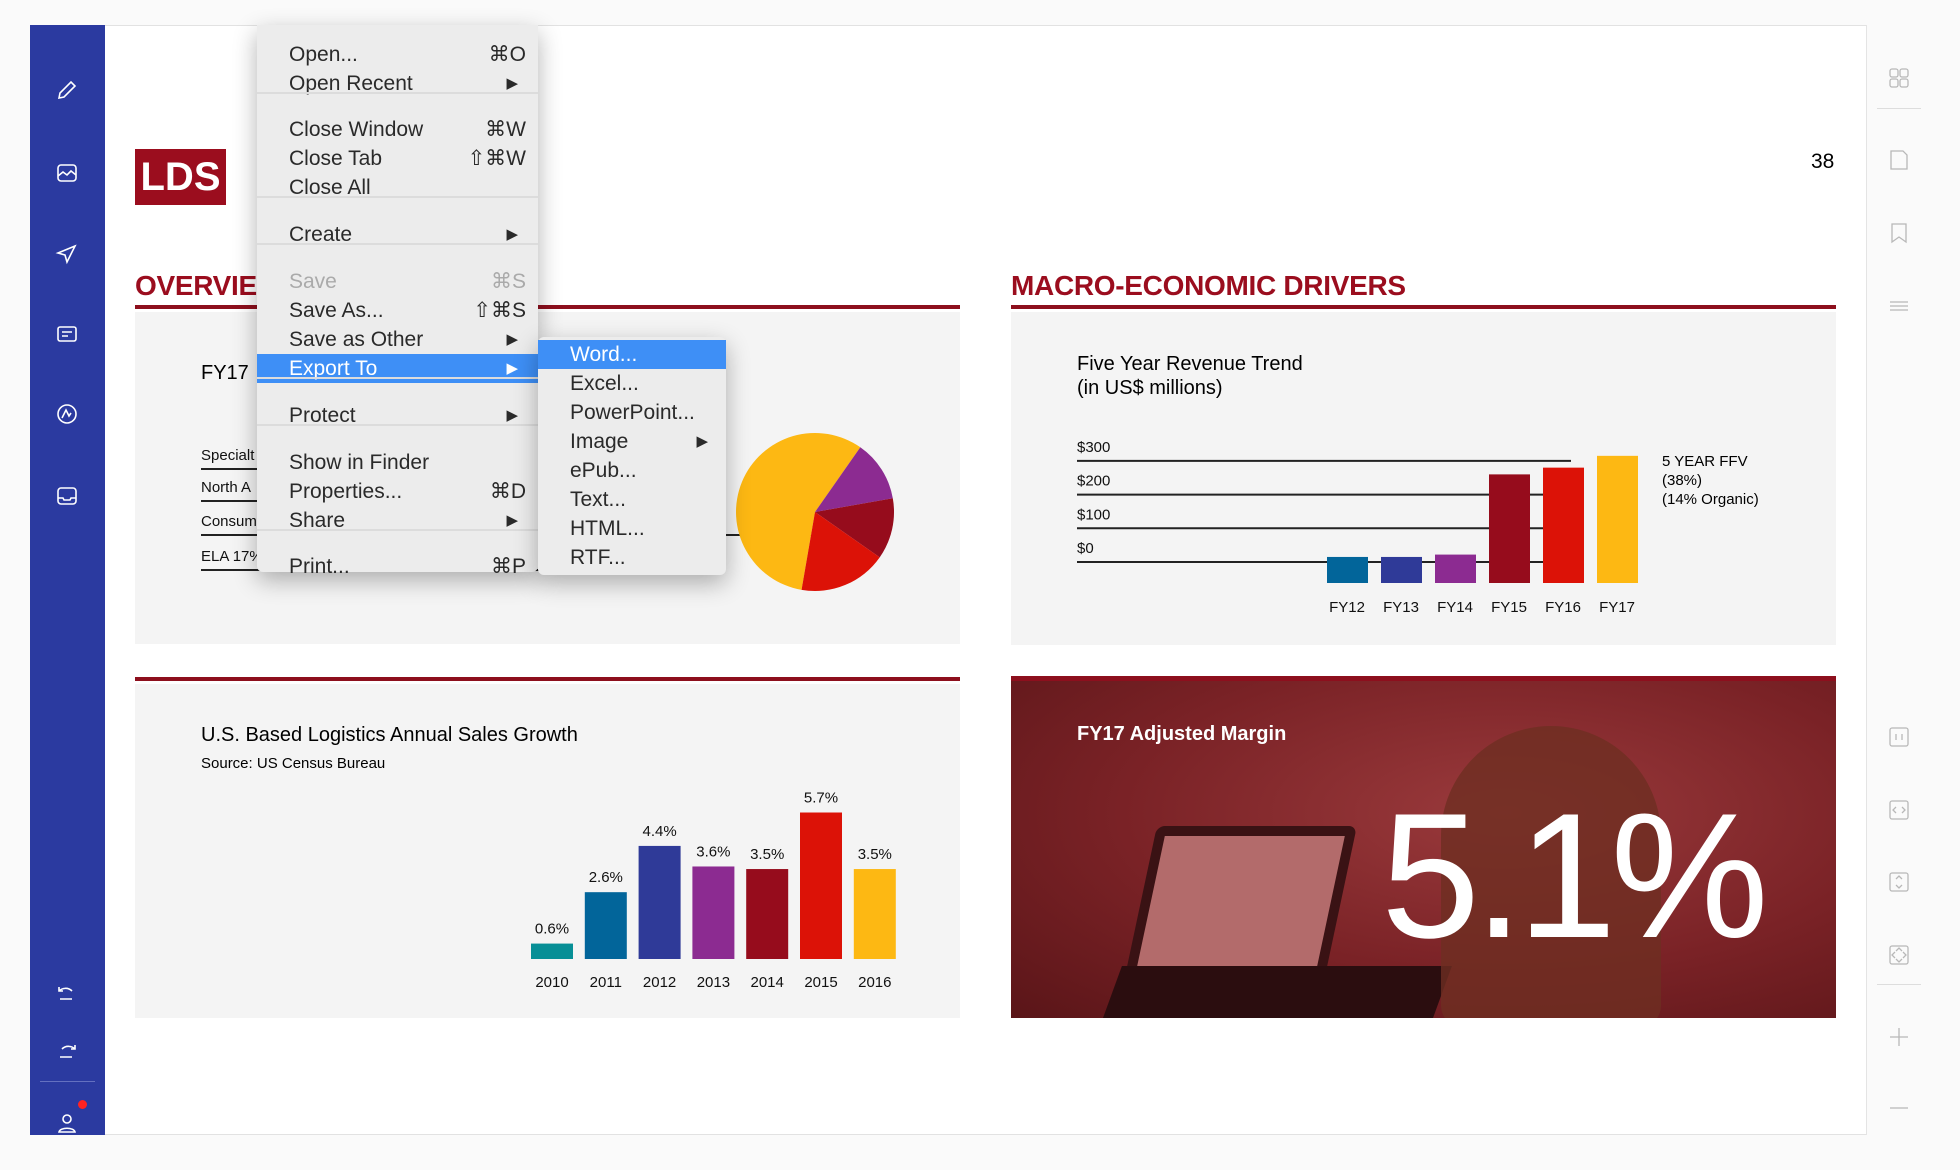 The width and height of the screenshot is (1960, 1170). What do you see at coordinates (397, 158) in the screenshot?
I see `menu-item: Close Tab ⇧⌘W` at bounding box center [397, 158].